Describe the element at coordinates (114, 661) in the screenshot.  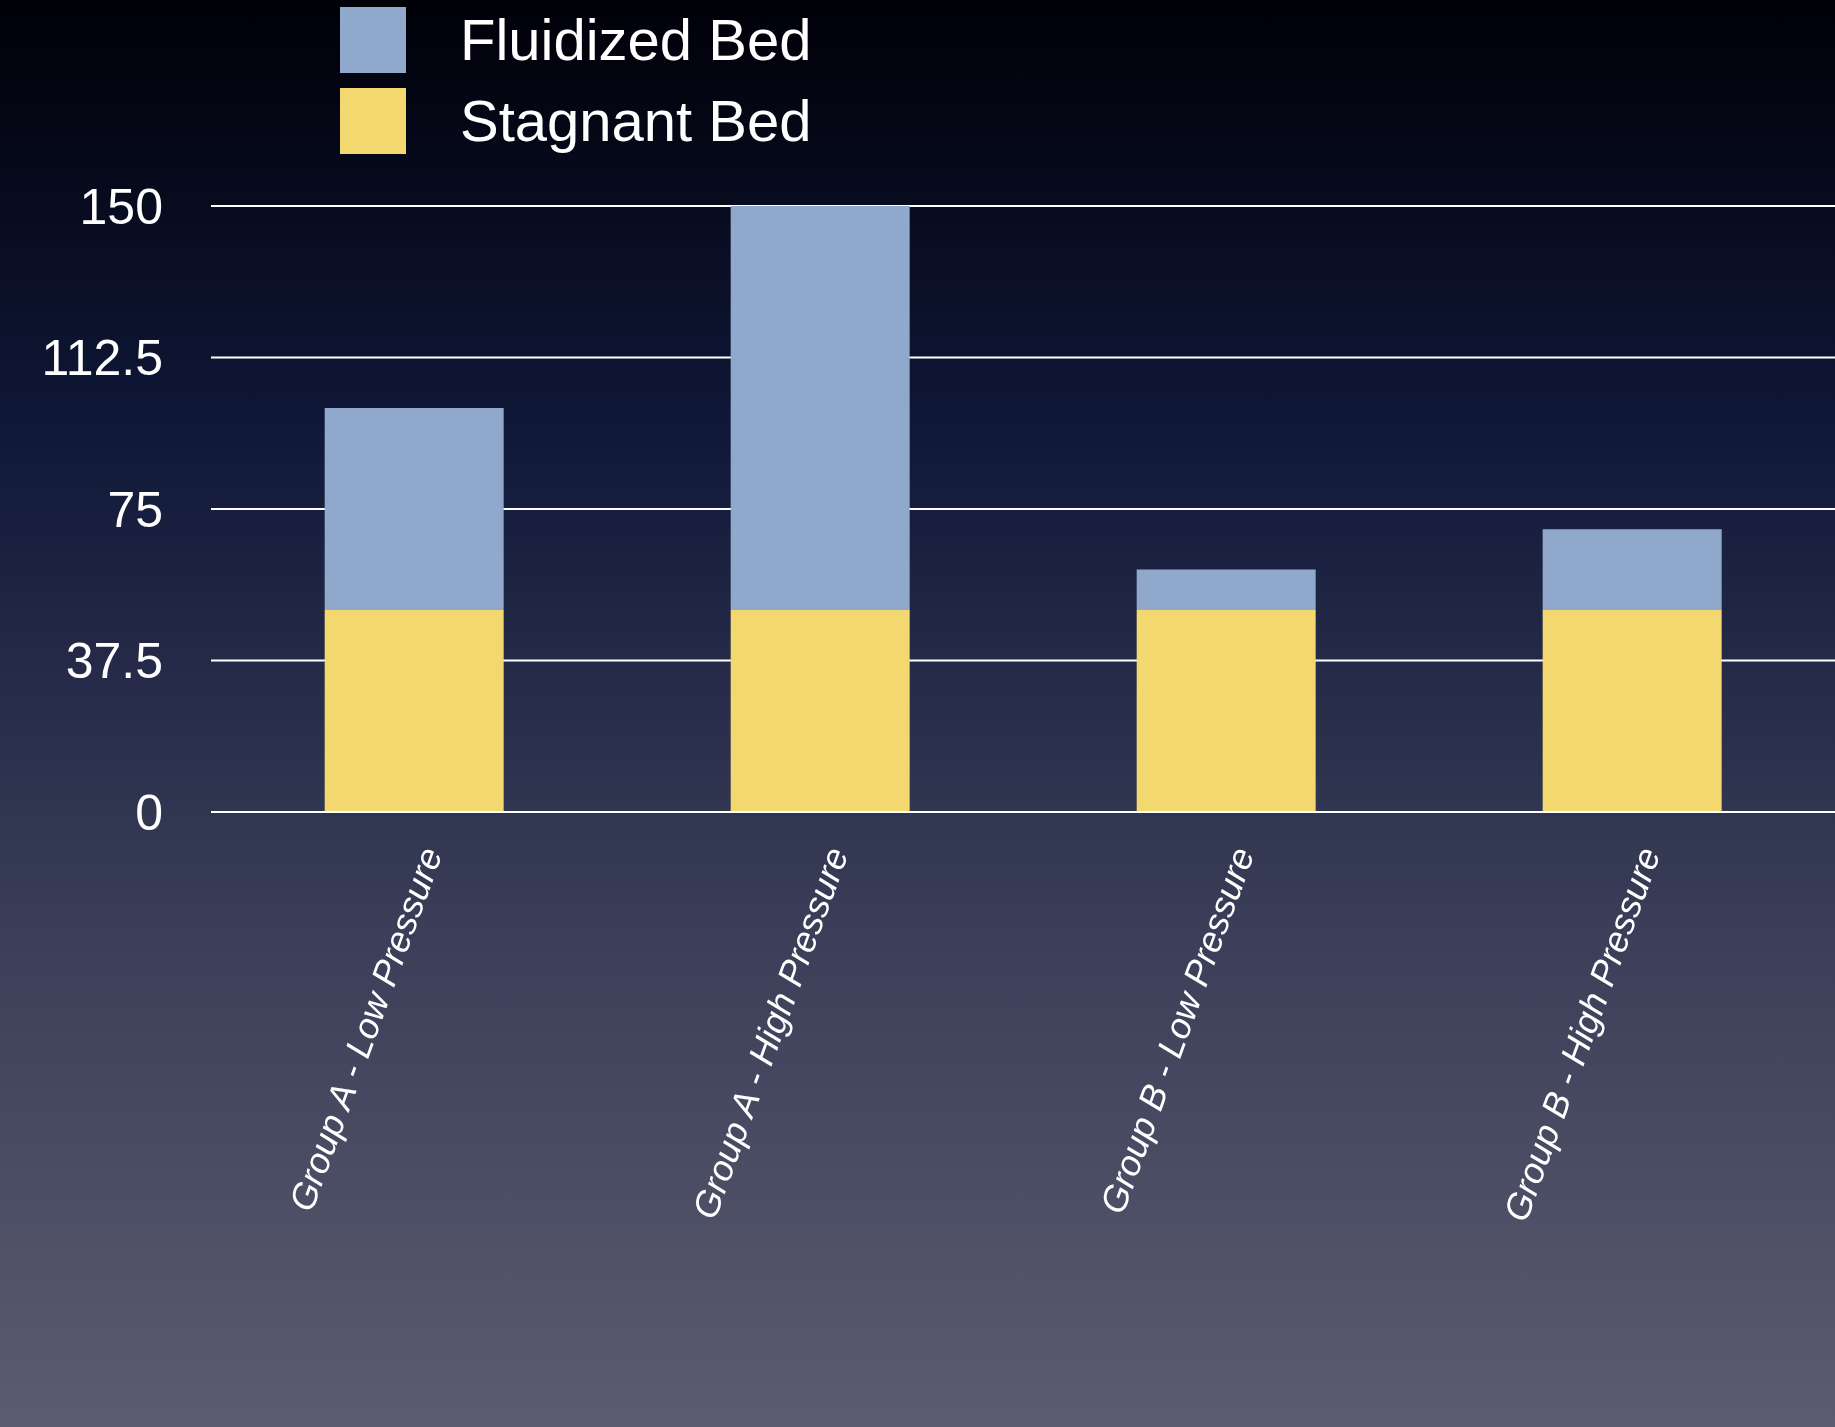
I see `y-tick-label: 37.5` at that location.